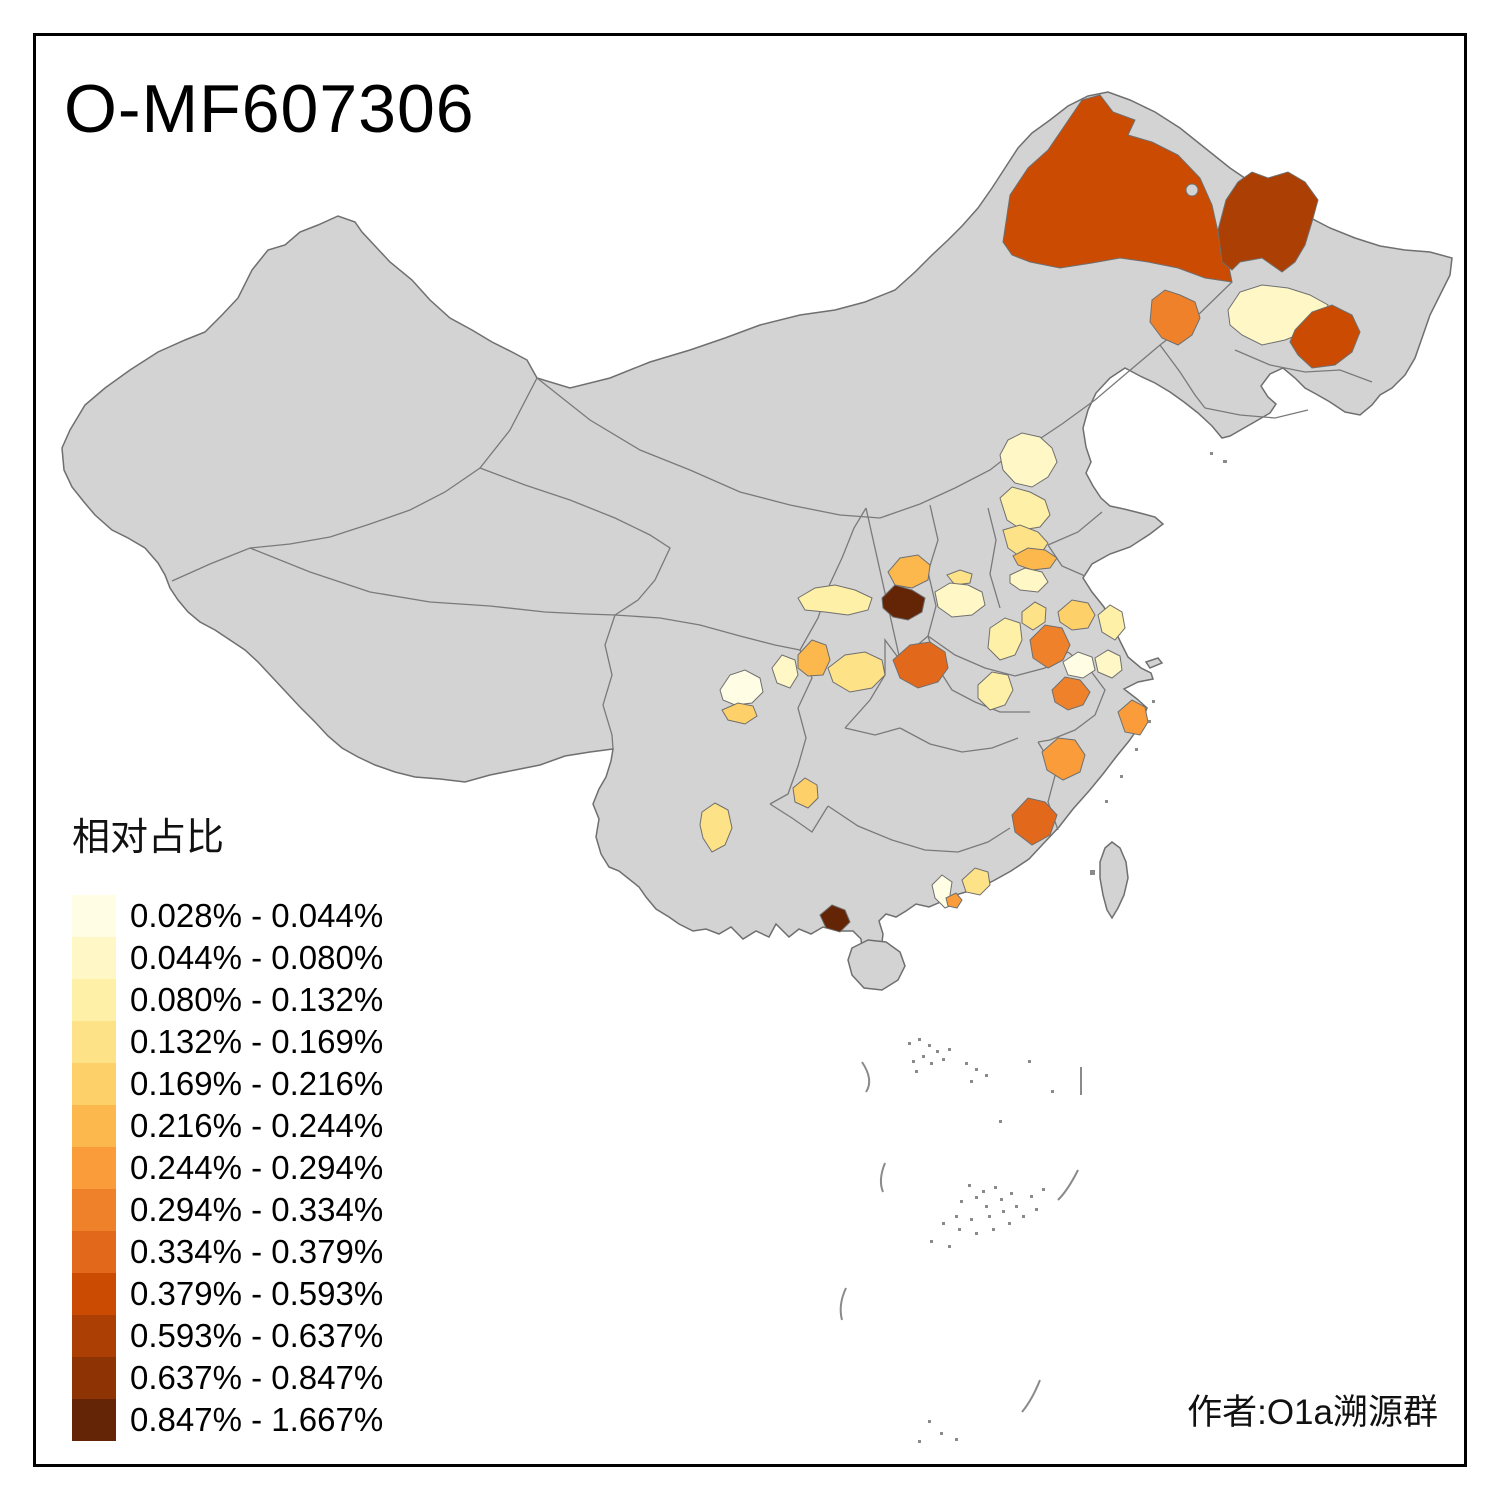  Describe the element at coordinates (257, 1209) in the screenshot. I see `legend-label: 0.294% - 0.334%` at that location.